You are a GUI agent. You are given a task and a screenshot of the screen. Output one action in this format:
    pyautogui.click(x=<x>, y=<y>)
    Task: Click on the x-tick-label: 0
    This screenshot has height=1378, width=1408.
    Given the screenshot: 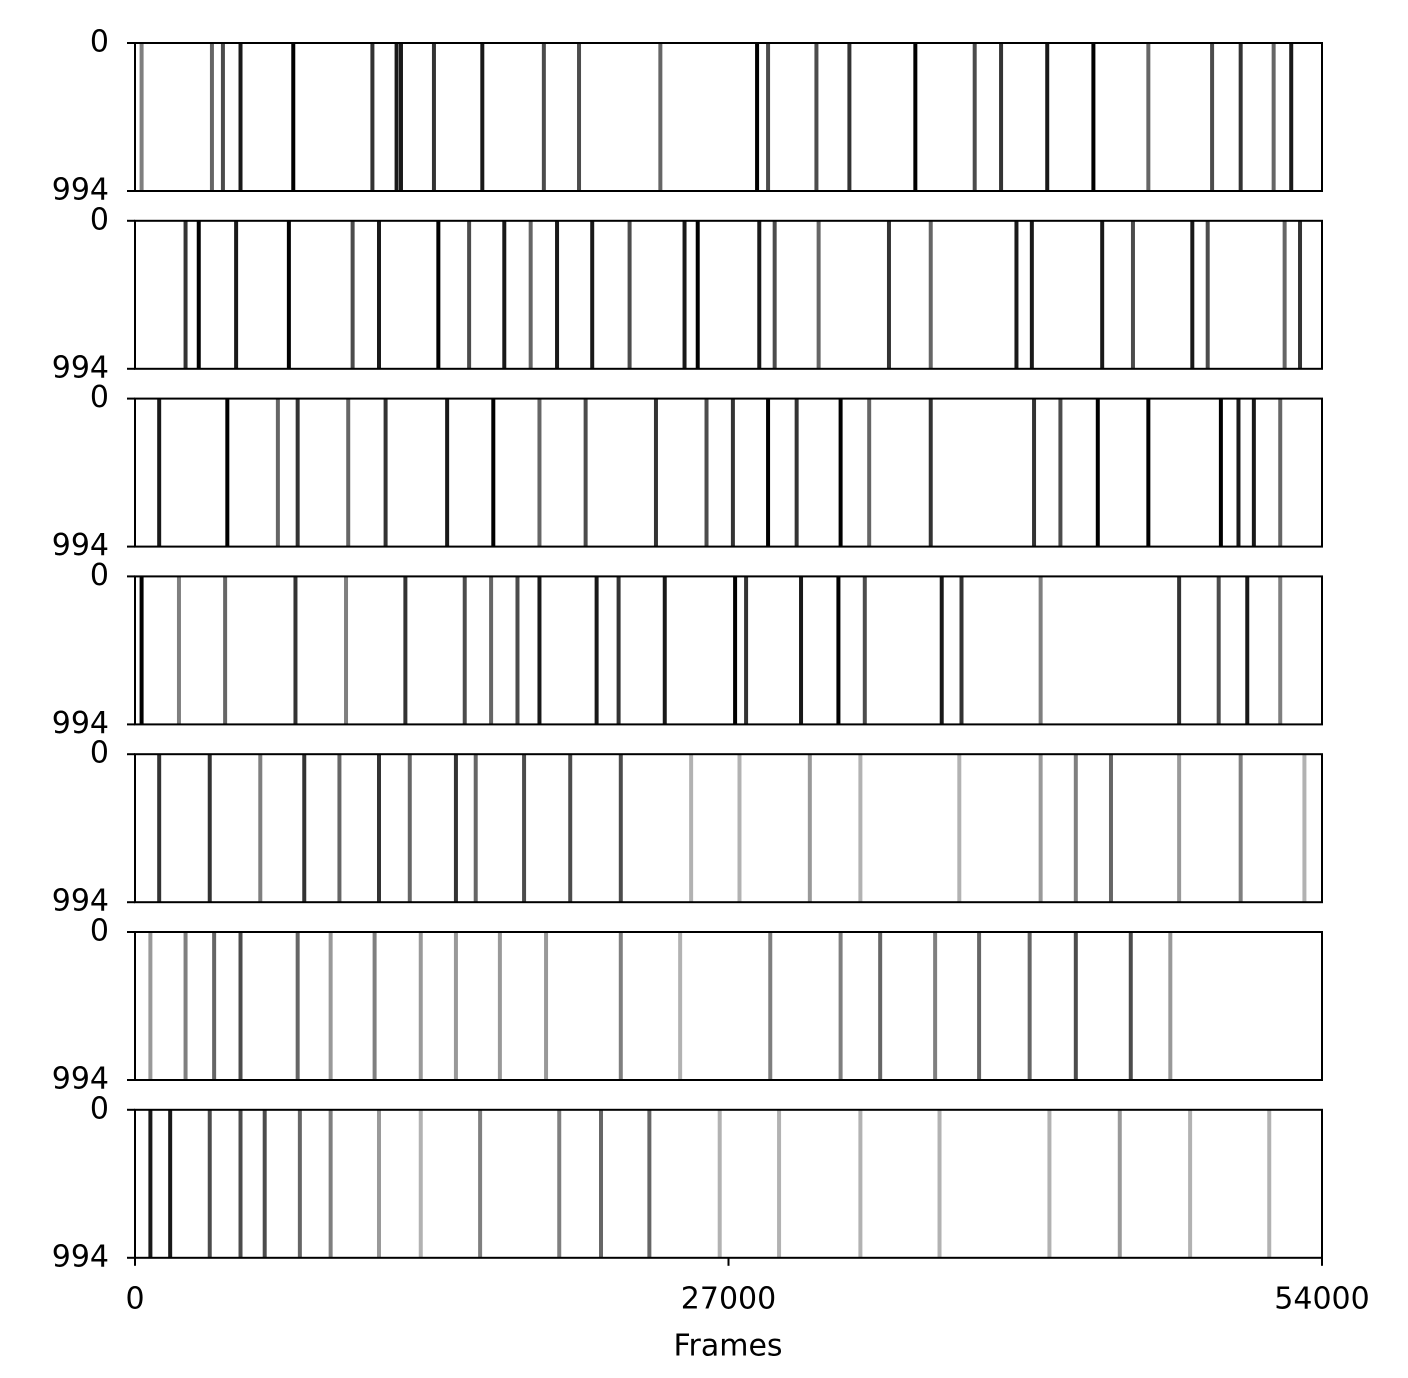 What is the action you would take?
    pyautogui.click(x=134, y=1298)
    